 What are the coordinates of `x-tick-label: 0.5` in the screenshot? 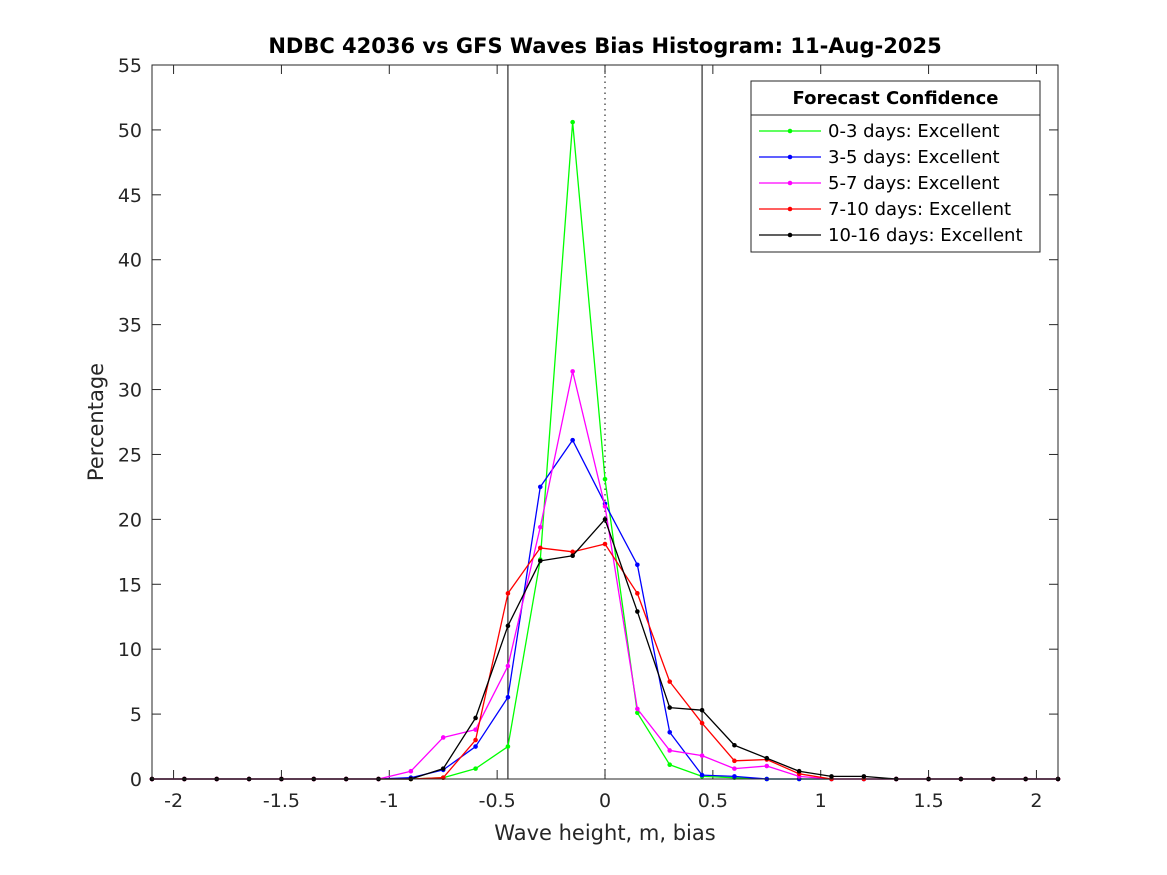 It's located at (713, 801).